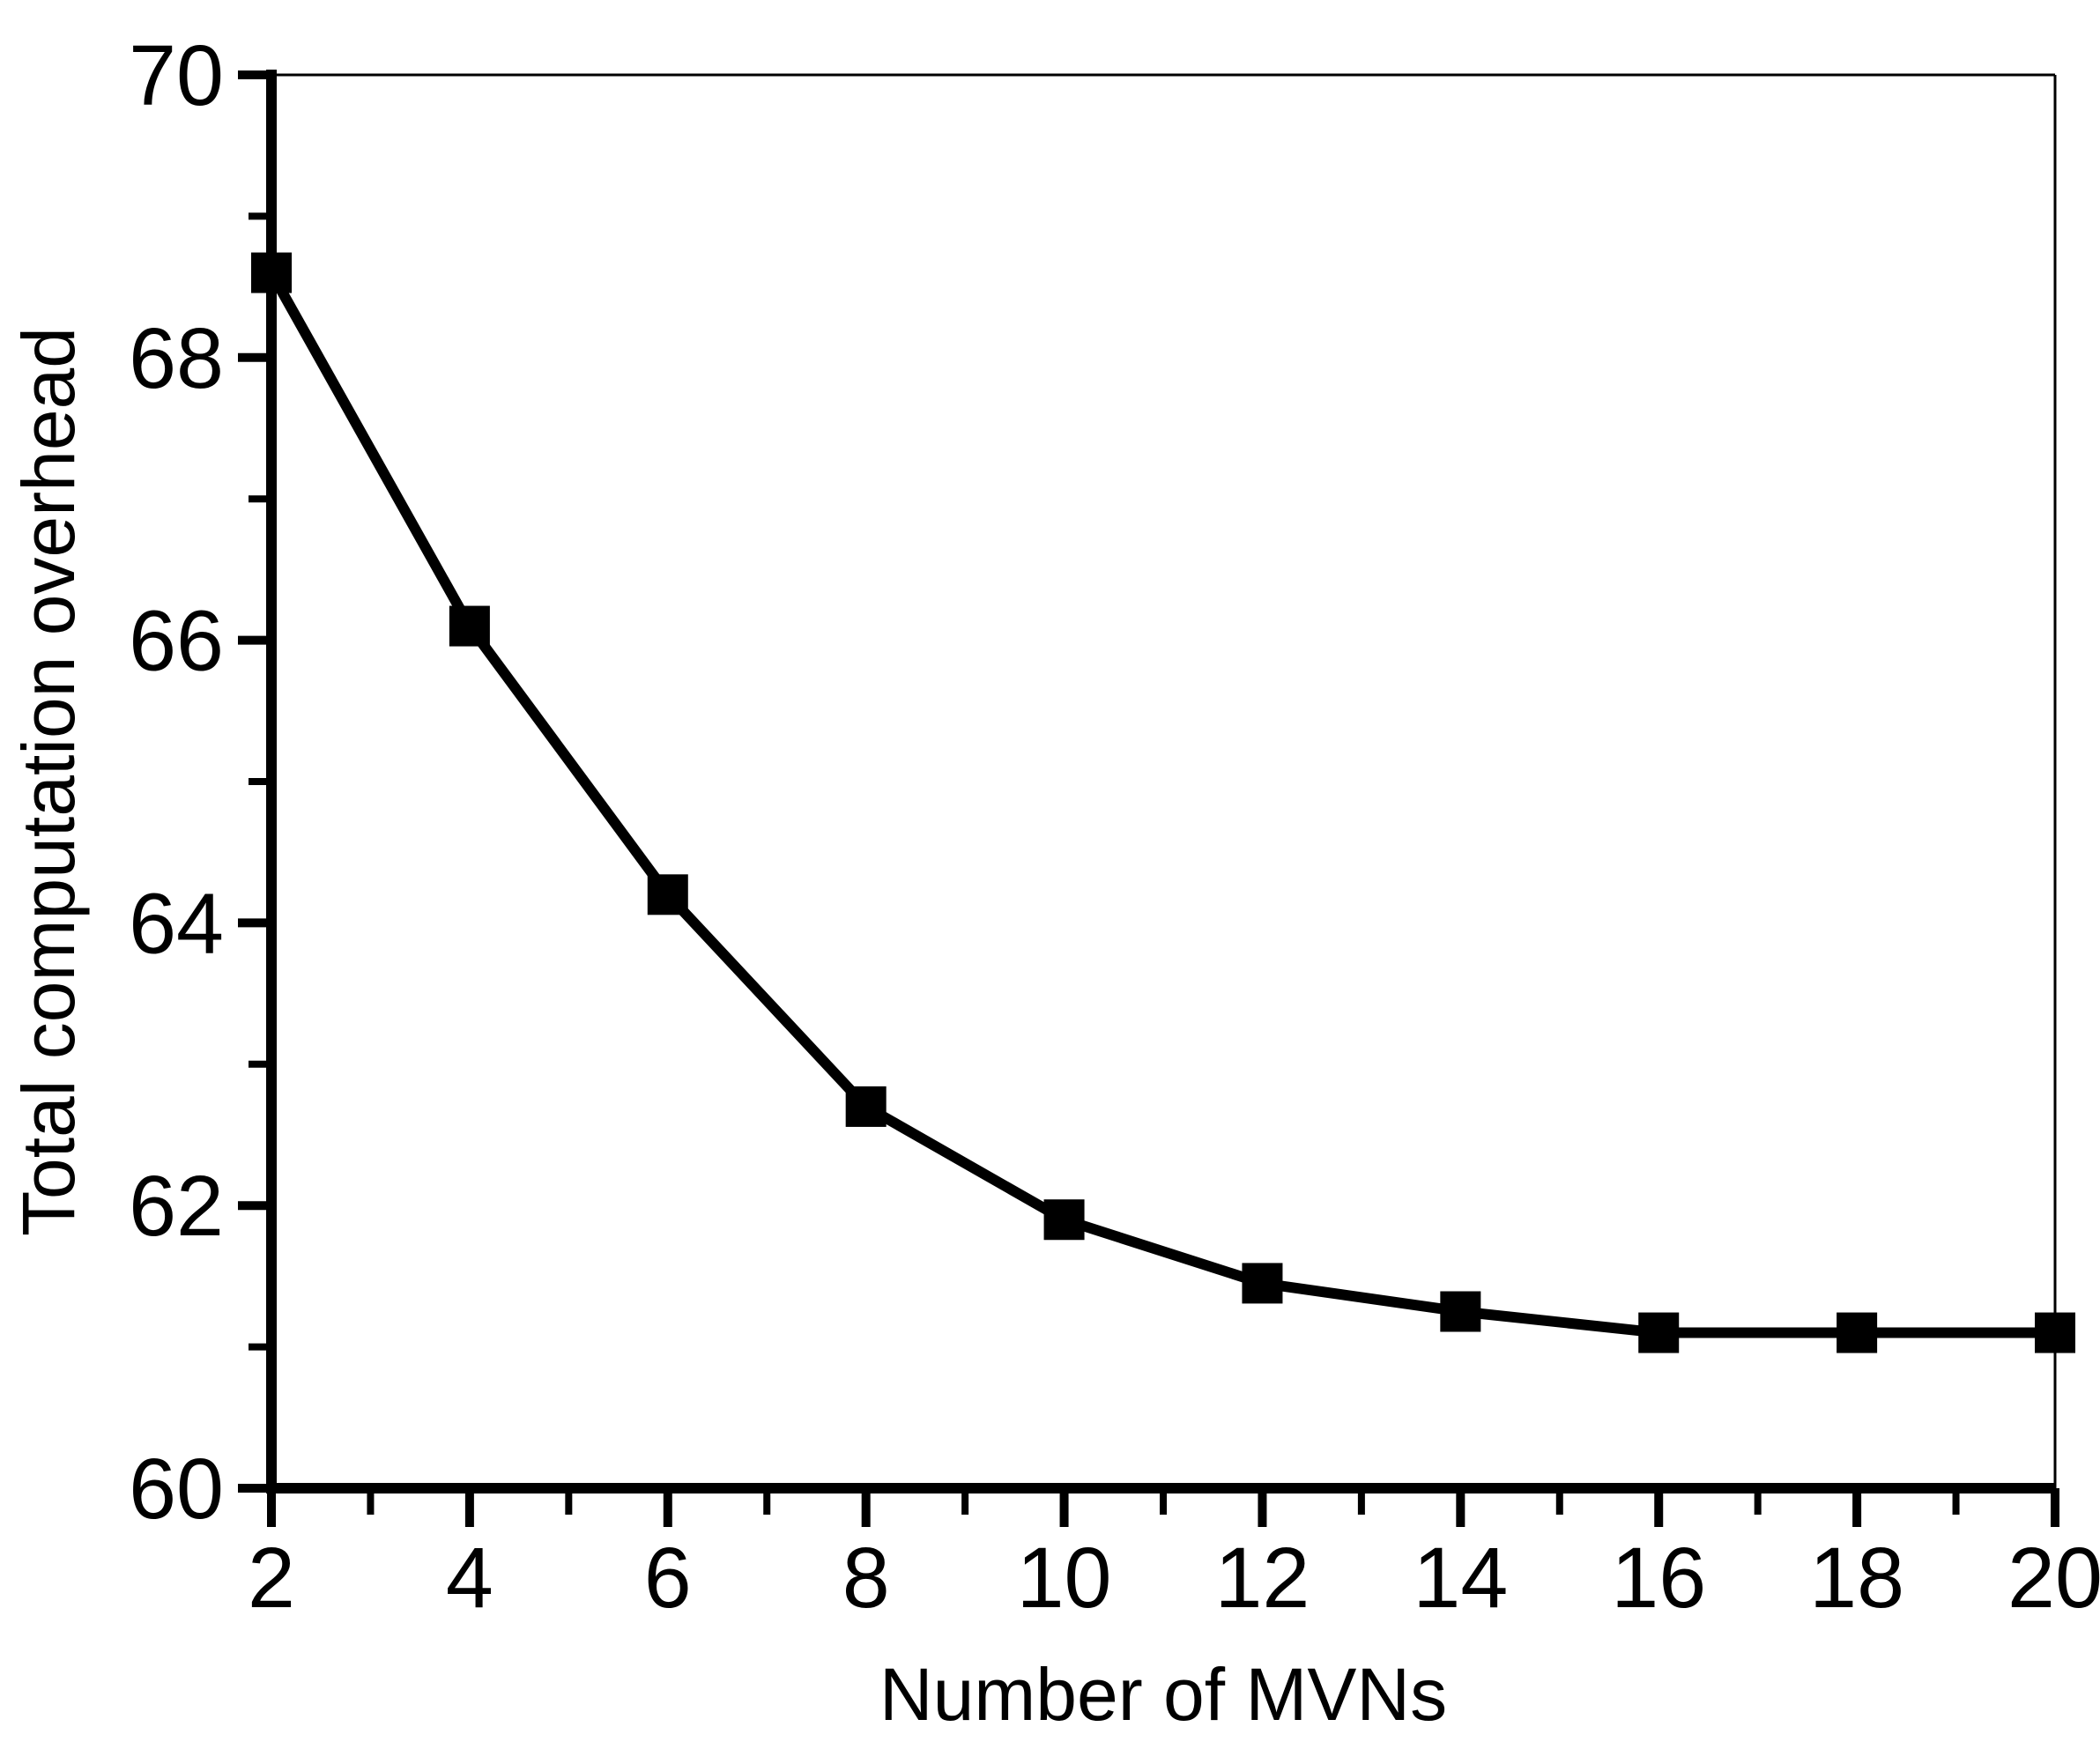 Image resolution: width=2100 pixels, height=1764 pixels. I want to click on x-tick-label: 16, so click(1658, 1578).